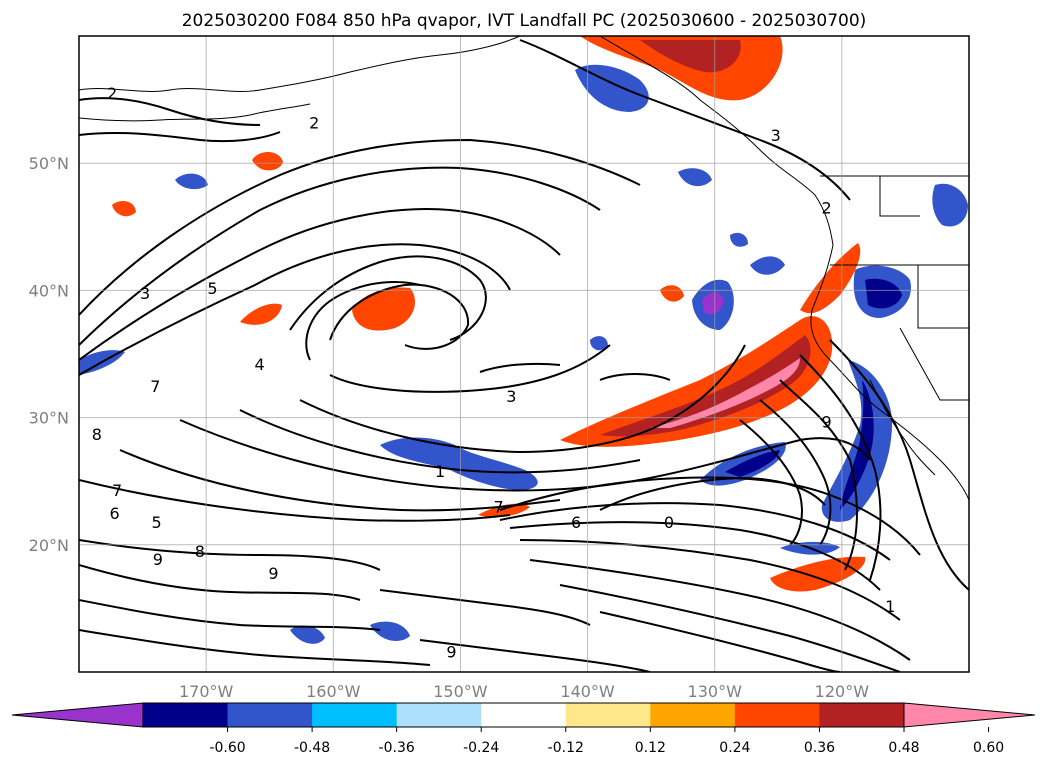 The image size is (1047, 765). I want to click on negative-anomaly-subtropical, so click(459, 463).